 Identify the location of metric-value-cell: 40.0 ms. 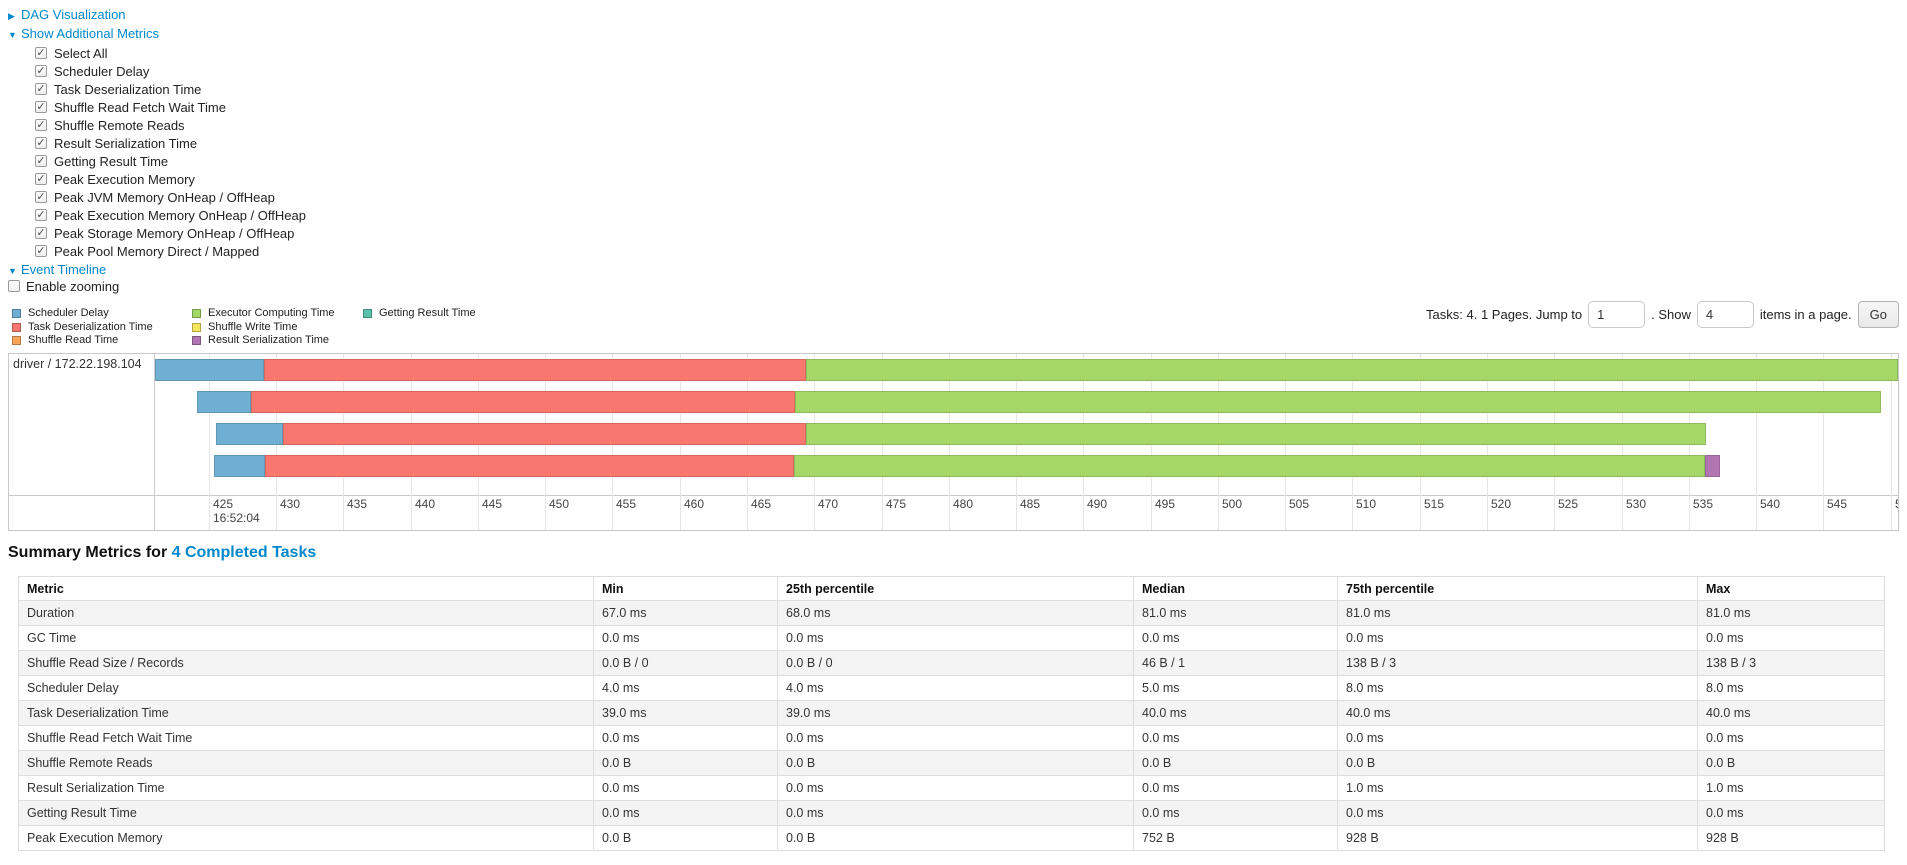
(1791, 713).